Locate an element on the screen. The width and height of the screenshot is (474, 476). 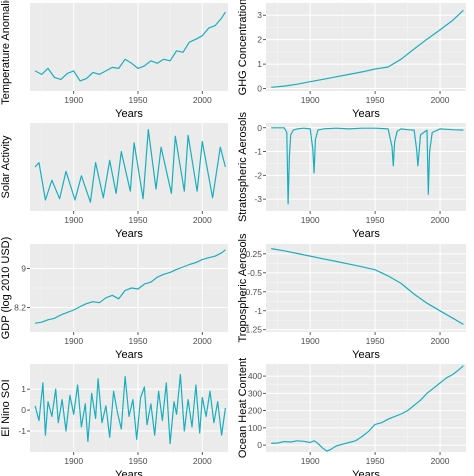
series-line-solar is located at coordinates (130, 166).